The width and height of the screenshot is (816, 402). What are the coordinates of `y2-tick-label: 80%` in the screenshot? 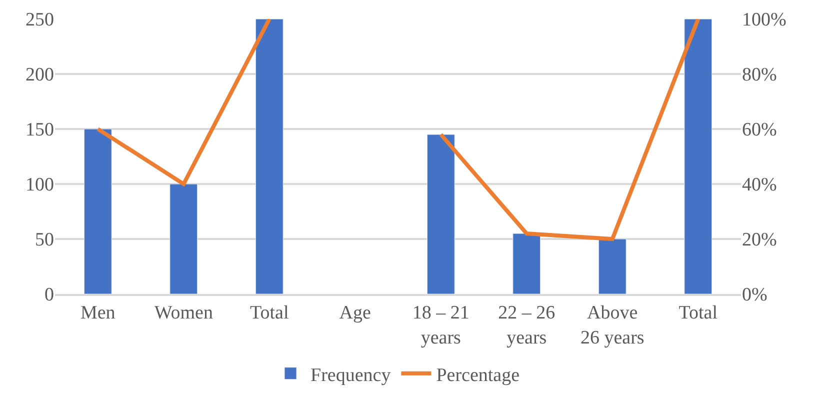 It's located at (759, 75).